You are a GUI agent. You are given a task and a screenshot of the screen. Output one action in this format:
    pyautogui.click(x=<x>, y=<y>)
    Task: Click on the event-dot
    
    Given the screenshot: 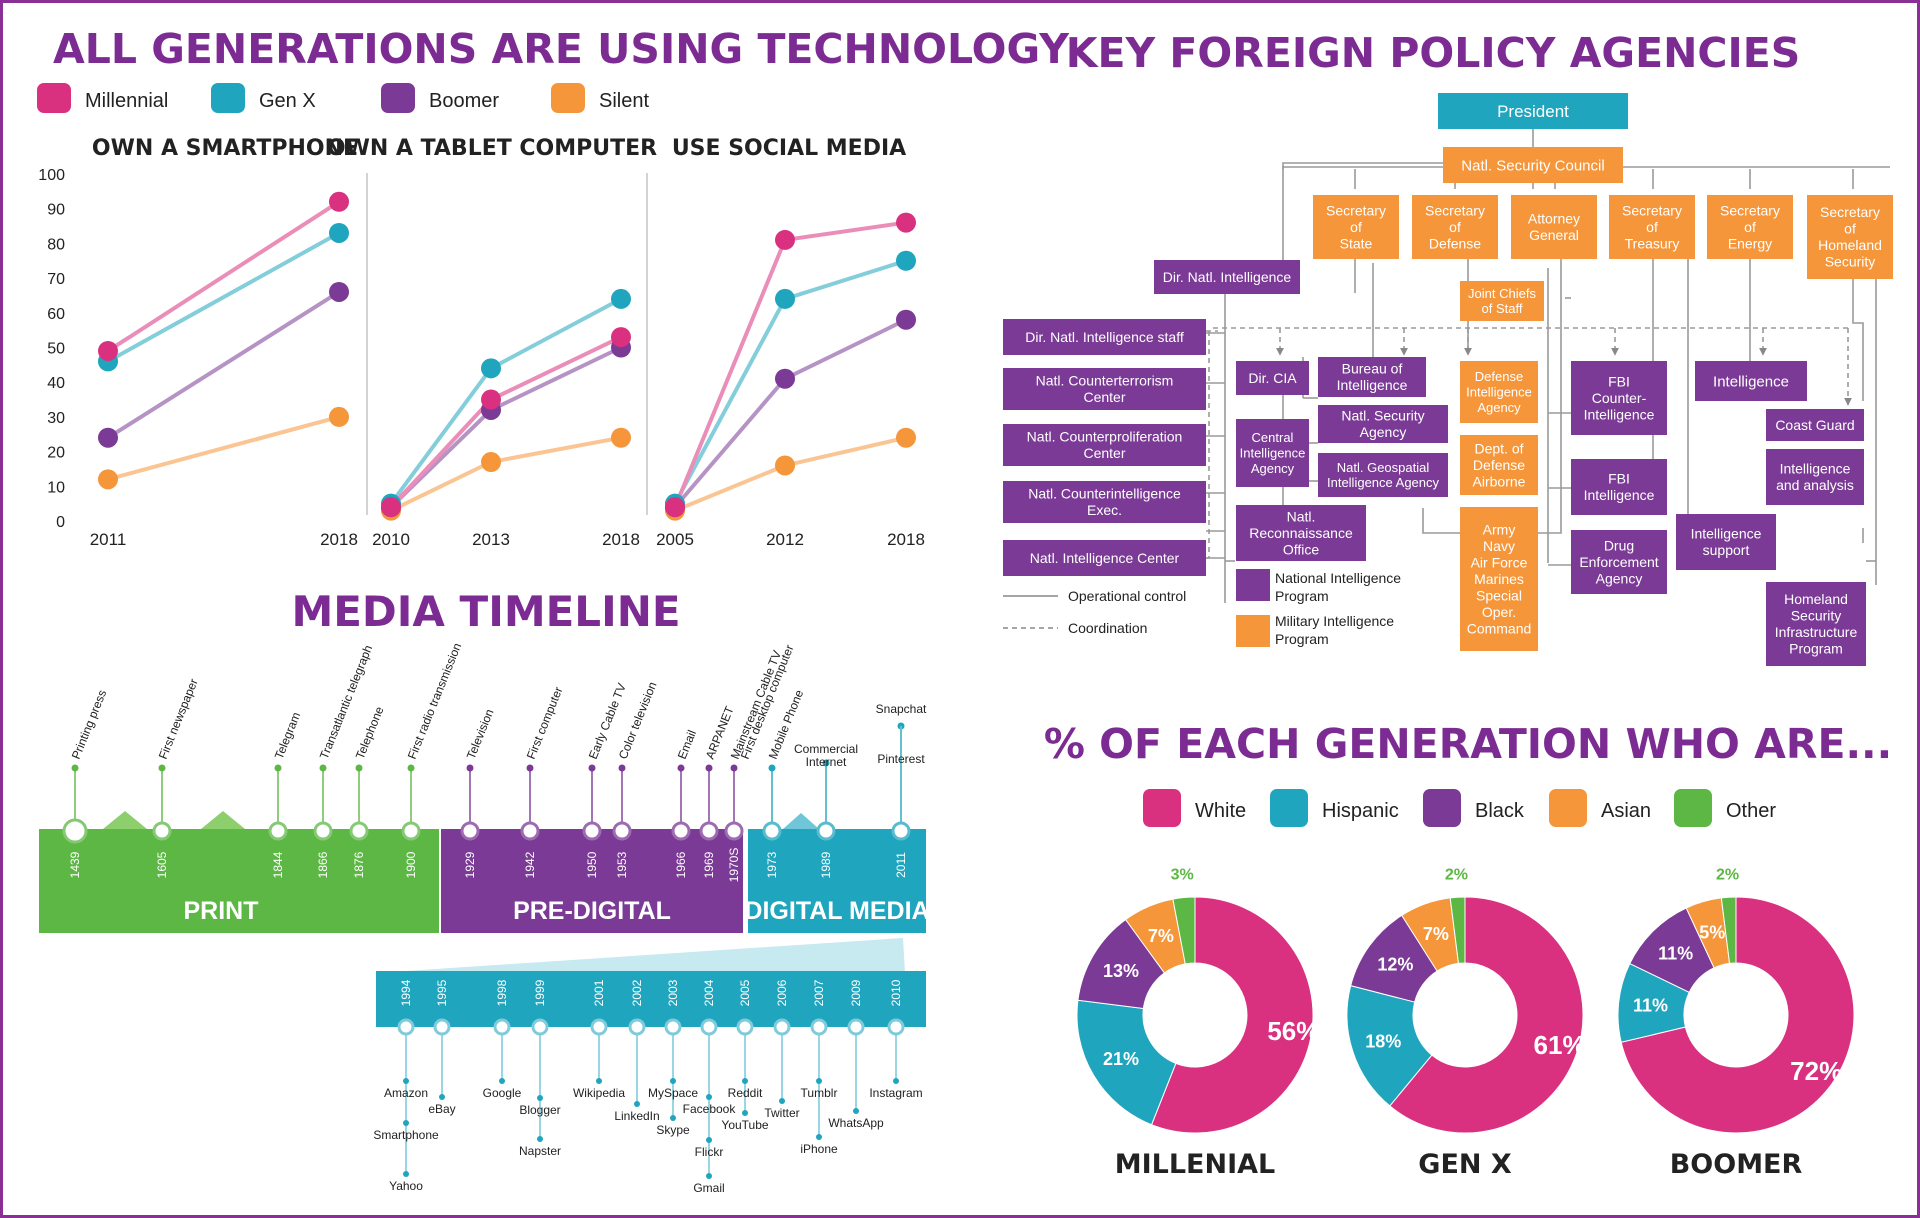 What is the action you would take?
    pyautogui.click(x=709, y=768)
    